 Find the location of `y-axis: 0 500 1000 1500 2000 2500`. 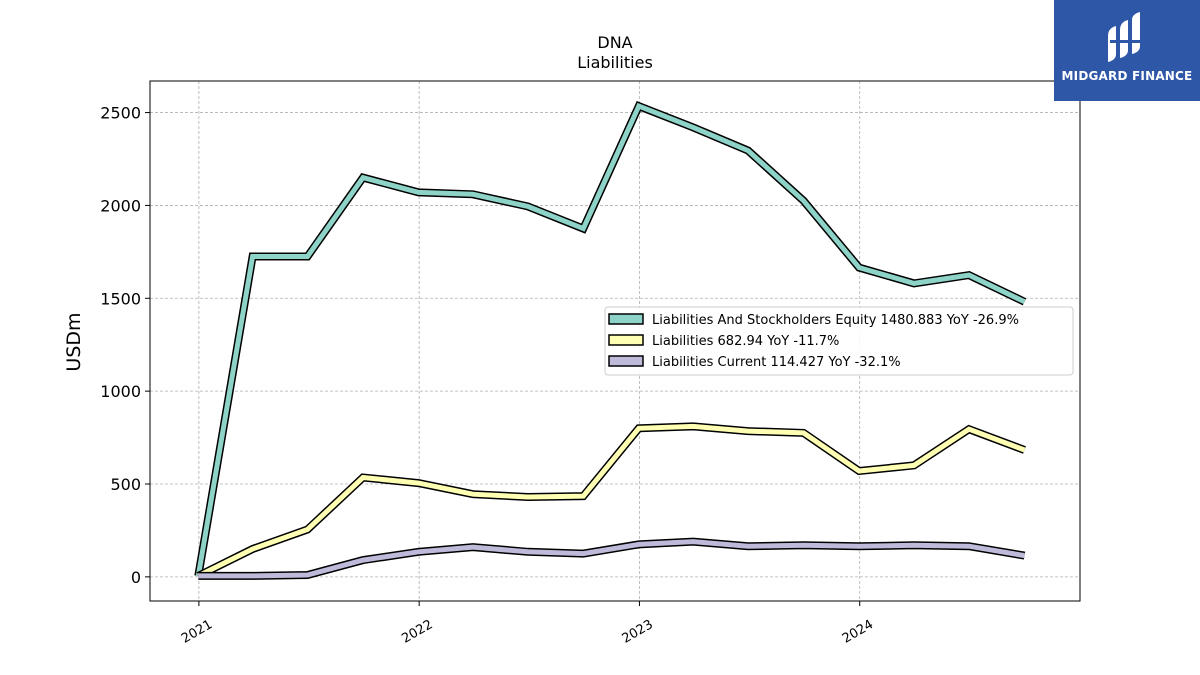

y-axis: 0 500 1000 1500 2000 2500 is located at coordinates (125, 345).